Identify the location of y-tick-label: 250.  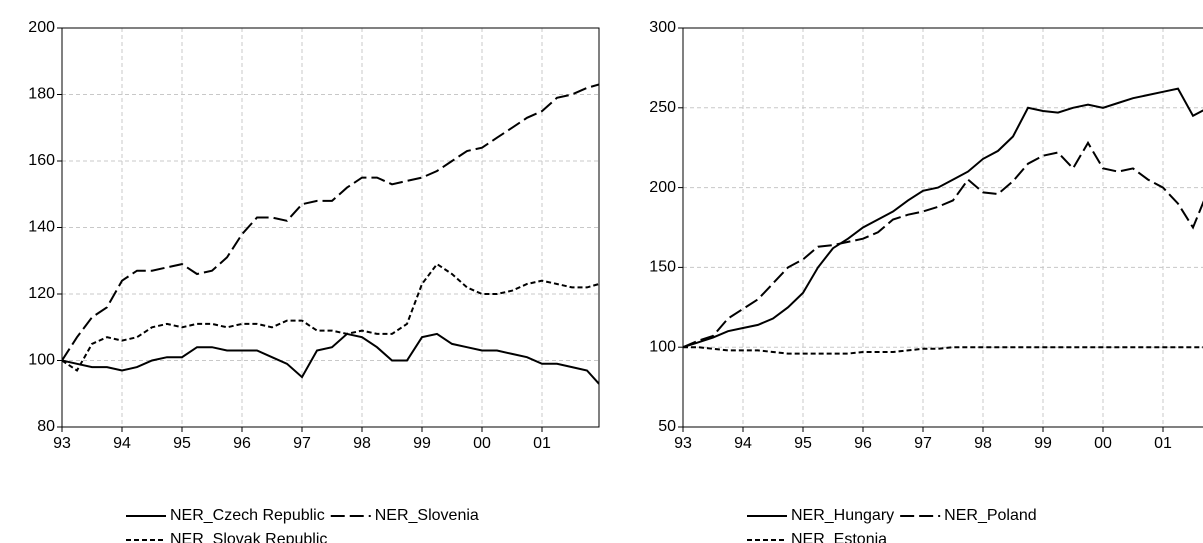
(662, 107).